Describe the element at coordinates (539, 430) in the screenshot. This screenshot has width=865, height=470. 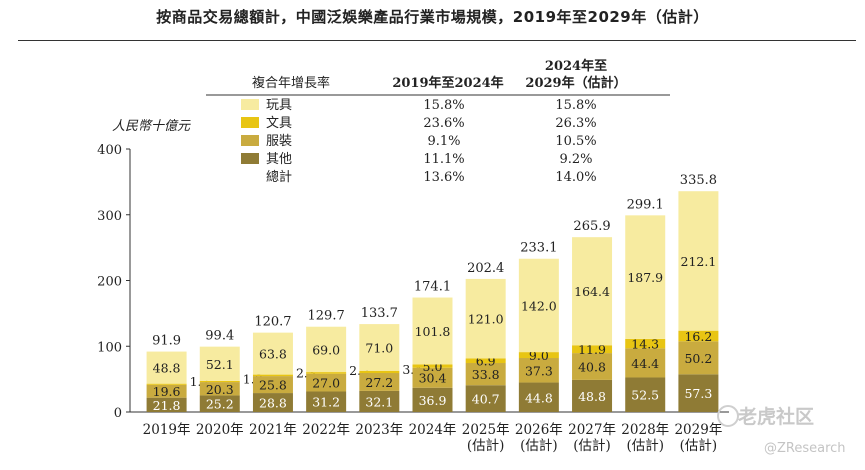
I see `x-tick-label: 2026年` at that location.